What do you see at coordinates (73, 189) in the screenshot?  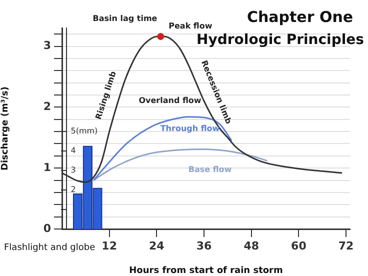 I see `y2-tick-label: 2` at bounding box center [73, 189].